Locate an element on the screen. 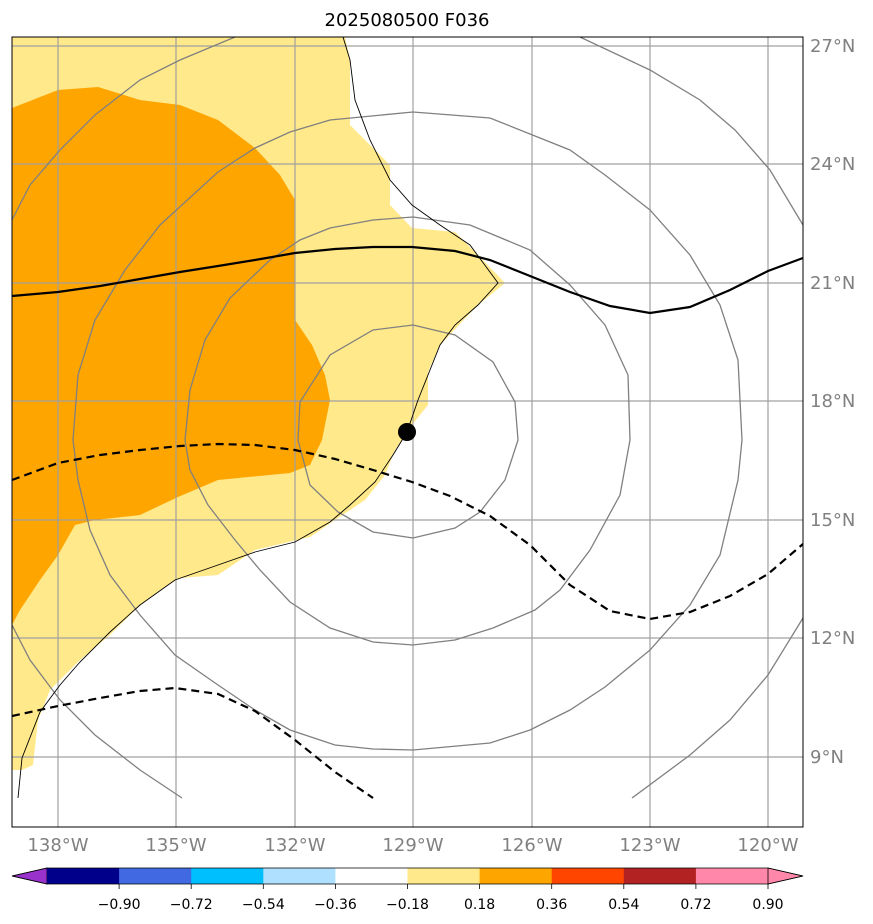 Image resolution: width=873 pixels, height=924 pixels. colorbar-tick-label: −0.18 is located at coordinates (407, 905).